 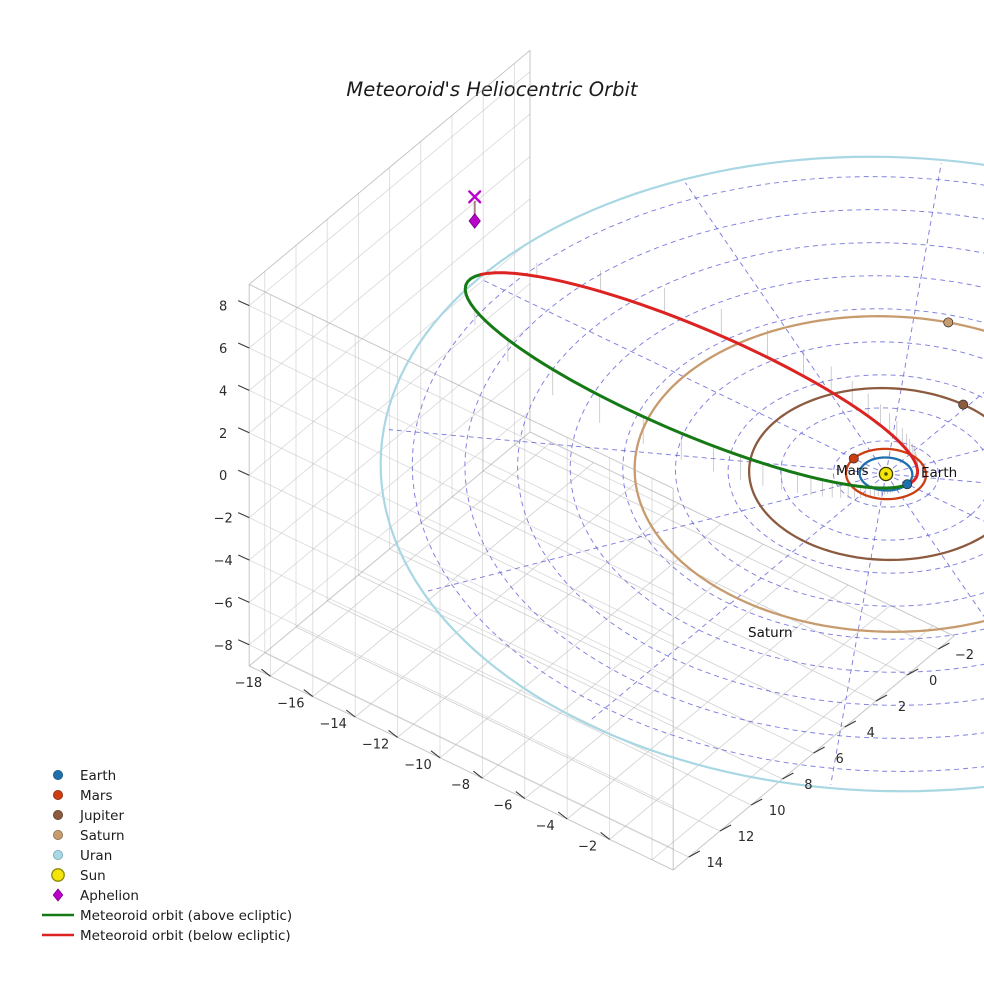 What do you see at coordinates (375, 744) in the screenshot?
I see `axis-tick-label: −12` at bounding box center [375, 744].